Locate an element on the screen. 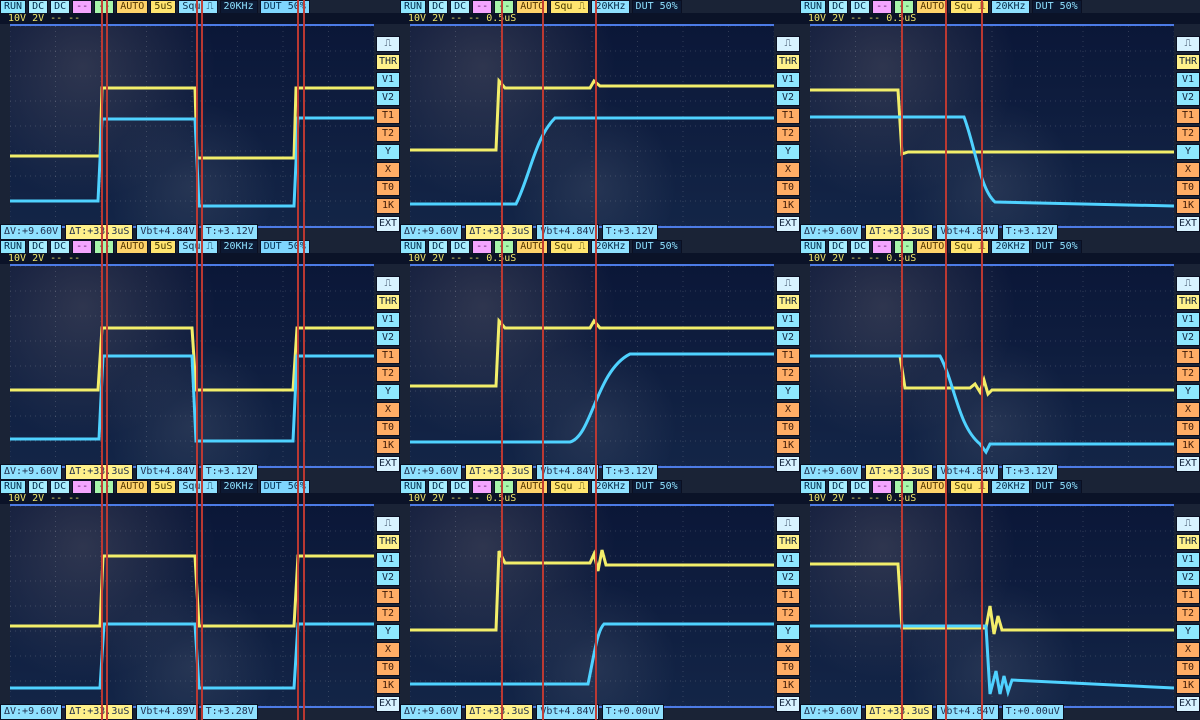 The height and width of the screenshot is (720, 1200). top-status-item: Squ ⎍ is located at coordinates (570, 7).